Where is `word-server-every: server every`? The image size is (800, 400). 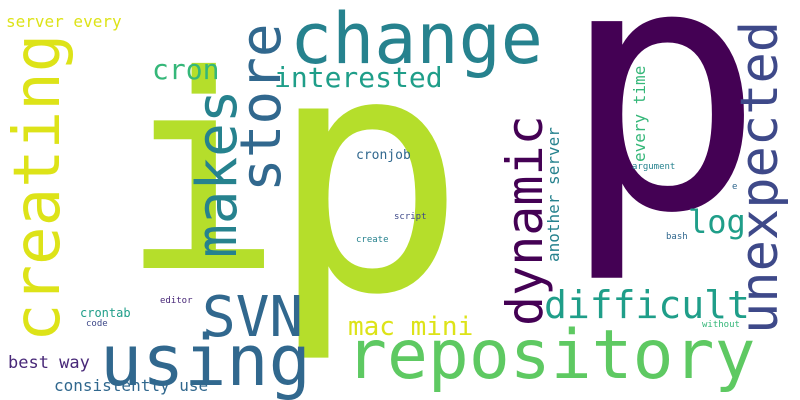
word-server-every: server every is located at coordinates (64, 21).